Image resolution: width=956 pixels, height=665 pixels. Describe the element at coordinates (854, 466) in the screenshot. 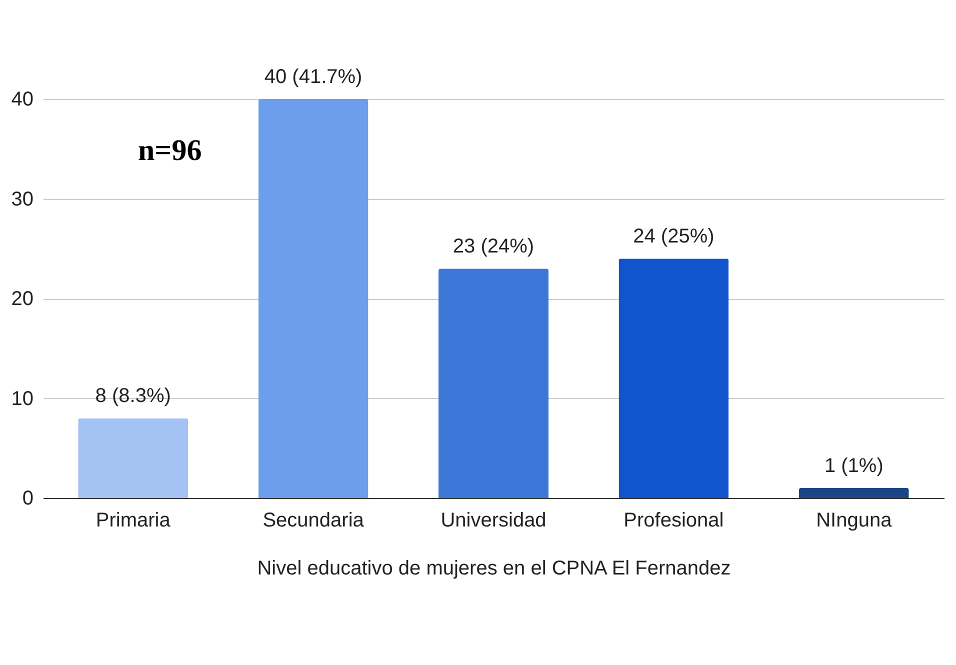

I see `data-label: 1 (1%)` at that location.